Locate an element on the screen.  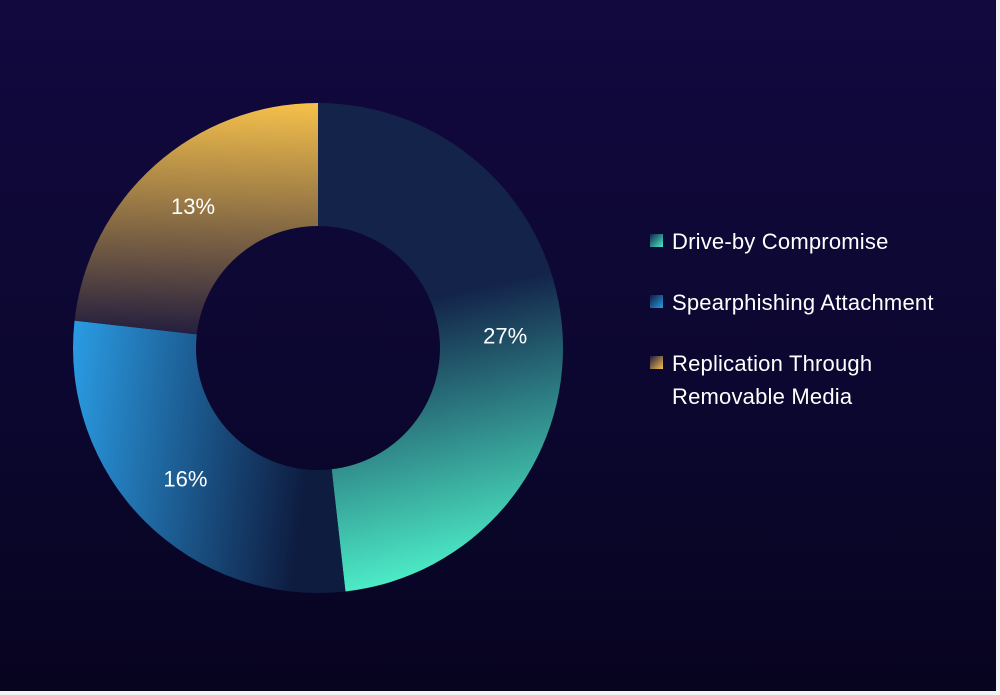
legend-item-drive-by-compromise: Drive-by Compromise is located at coordinates (820, 241).